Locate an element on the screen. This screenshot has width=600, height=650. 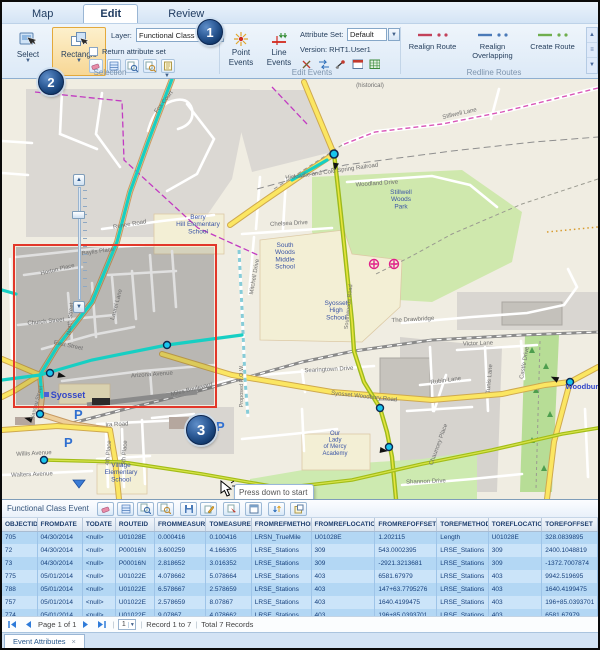
map-label: North Street is located at coordinates (71, 318).